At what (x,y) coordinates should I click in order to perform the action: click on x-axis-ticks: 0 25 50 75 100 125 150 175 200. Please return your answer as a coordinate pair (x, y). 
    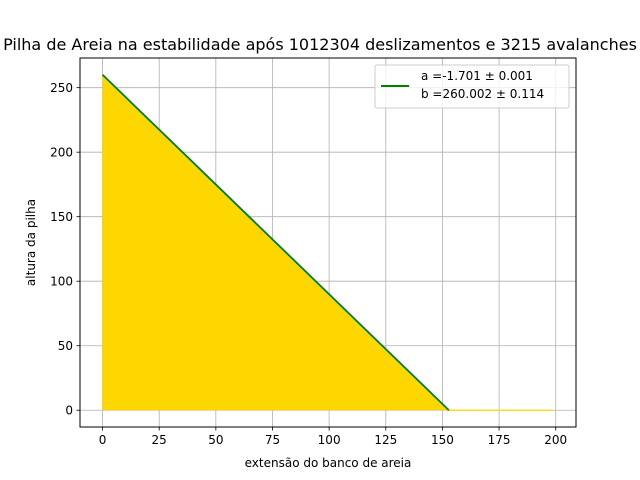
    Looking at the image, I should click on (333, 437).